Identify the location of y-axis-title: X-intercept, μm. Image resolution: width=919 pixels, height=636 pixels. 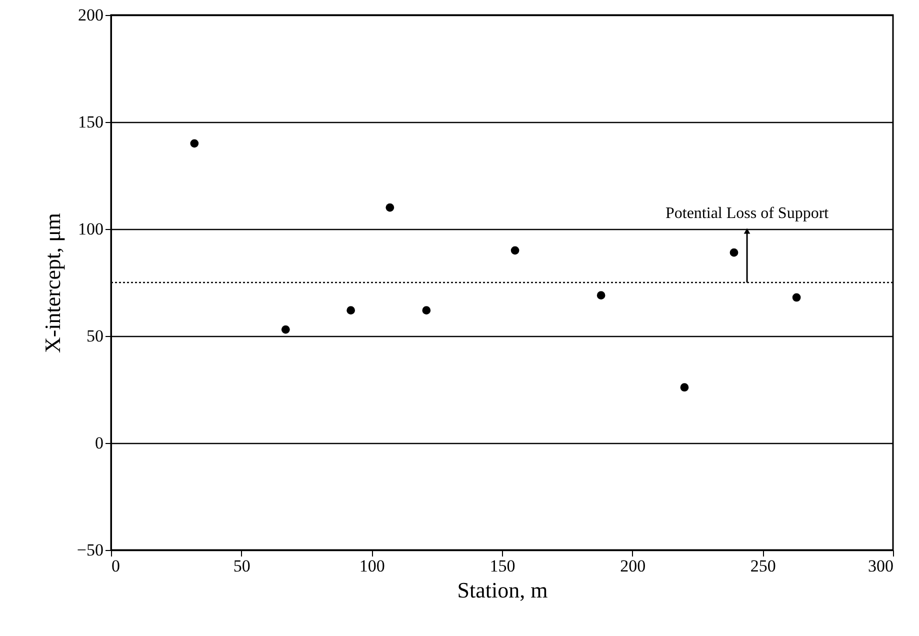
(52, 283).